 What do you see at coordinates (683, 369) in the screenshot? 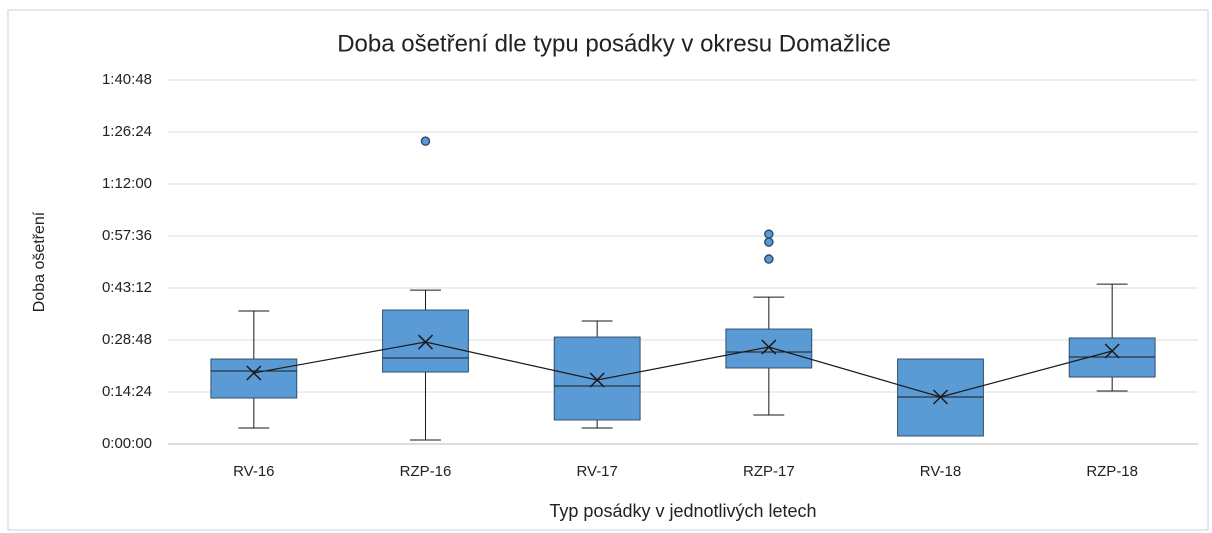
I see `mean-line` at bounding box center [683, 369].